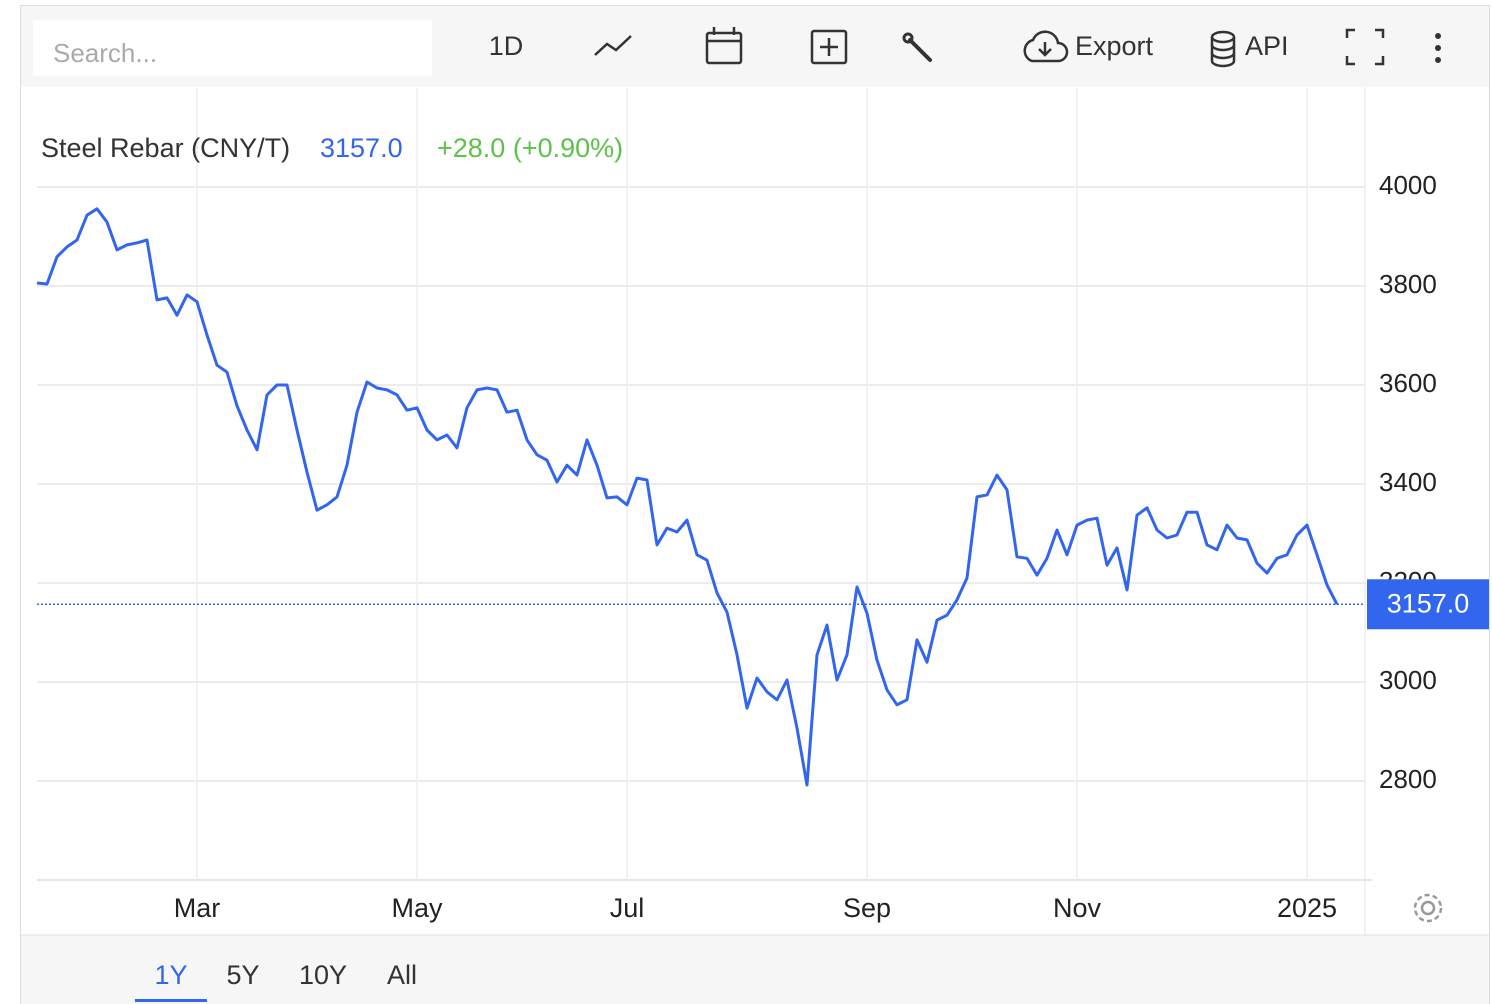  Describe the element at coordinates (755, 969) in the screenshot. I see `range-bar` at that location.